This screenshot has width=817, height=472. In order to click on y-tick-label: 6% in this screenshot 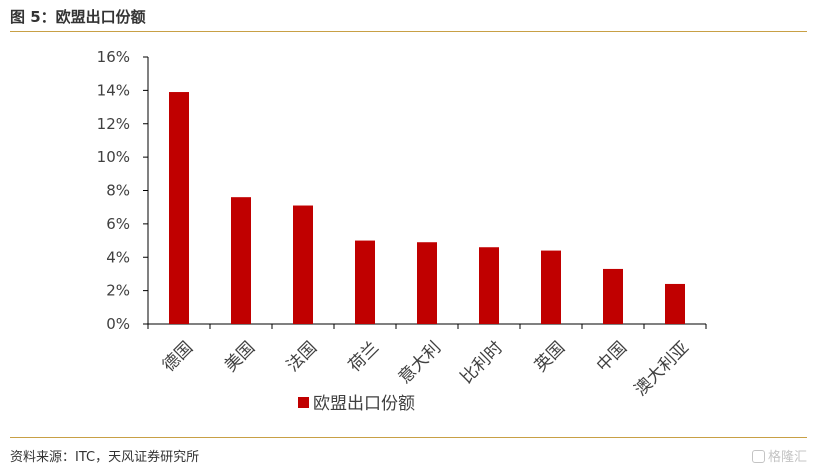, I will do `click(118, 224)`.